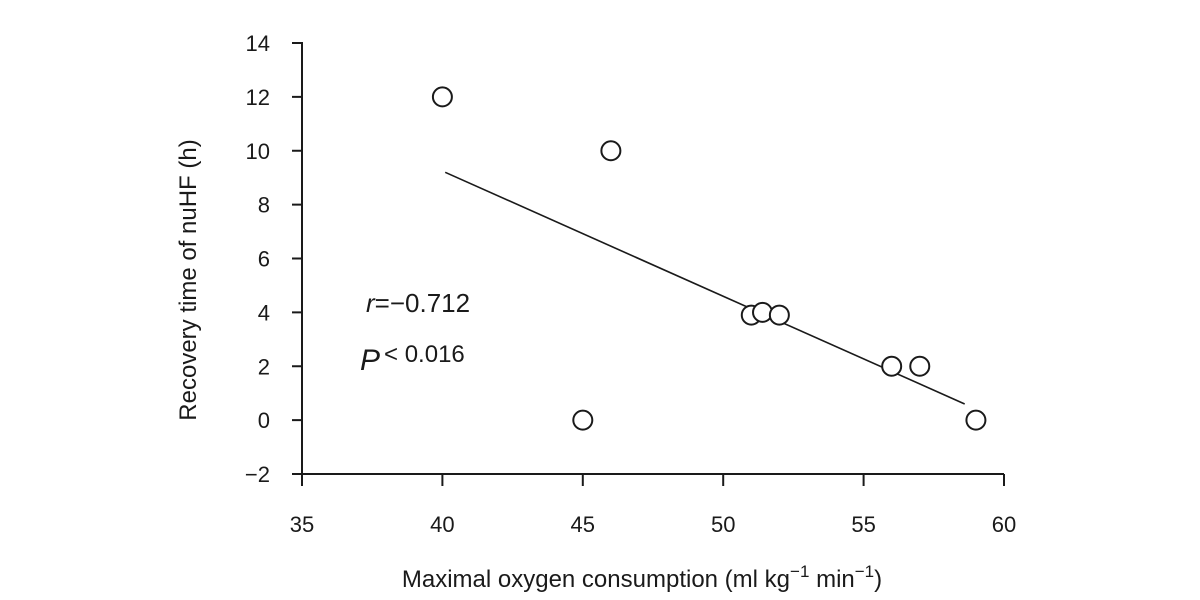 This screenshot has height=600, width=1200. I want to click on y-tick-label: 6, so click(264, 259).